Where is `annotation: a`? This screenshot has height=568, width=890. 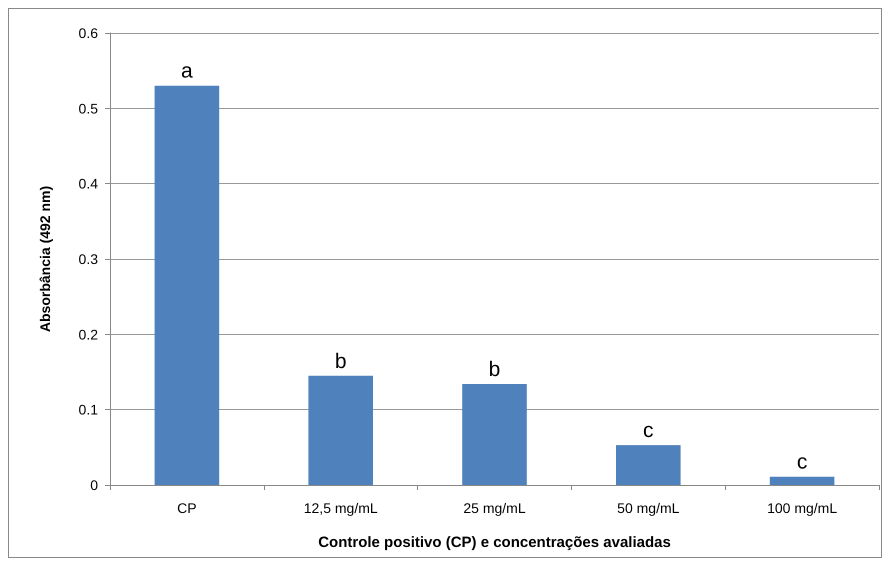 annotation: a is located at coordinates (187, 71).